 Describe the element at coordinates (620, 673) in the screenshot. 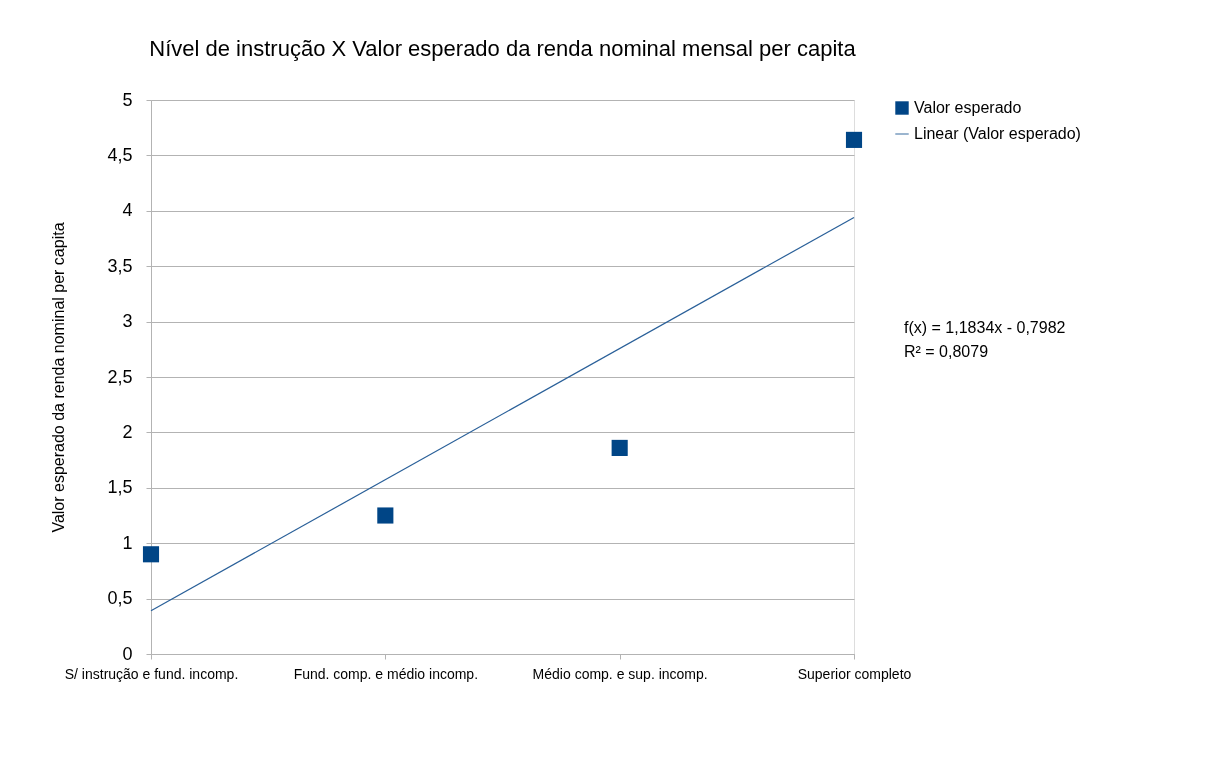

I see `x-tick-label: Médio comp. e sup. incomp.` at that location.